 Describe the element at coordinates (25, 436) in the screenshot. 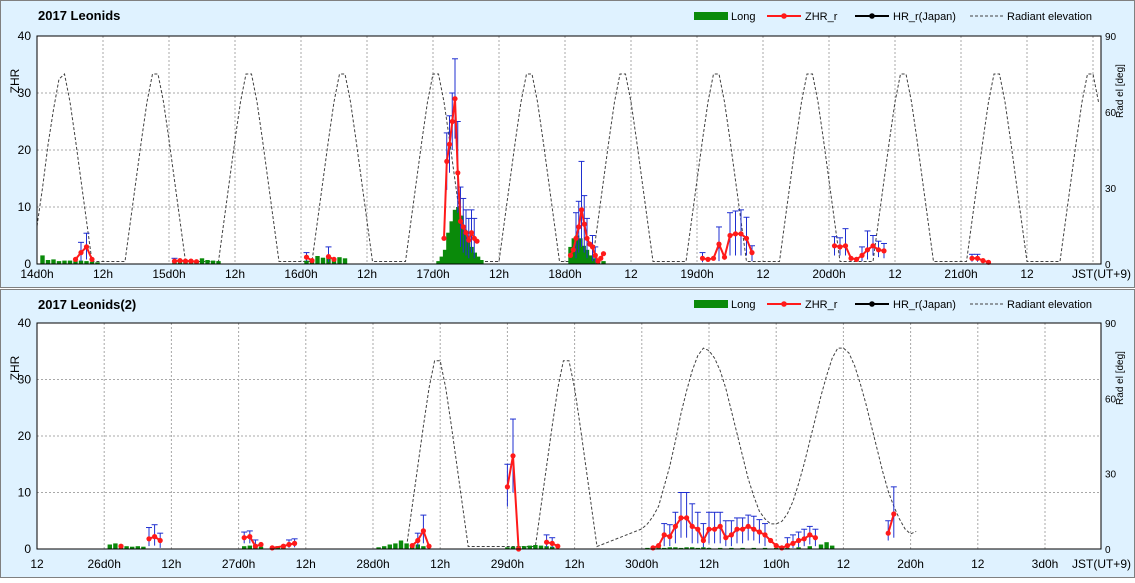

I see `y-tick-label: 20` at that location.